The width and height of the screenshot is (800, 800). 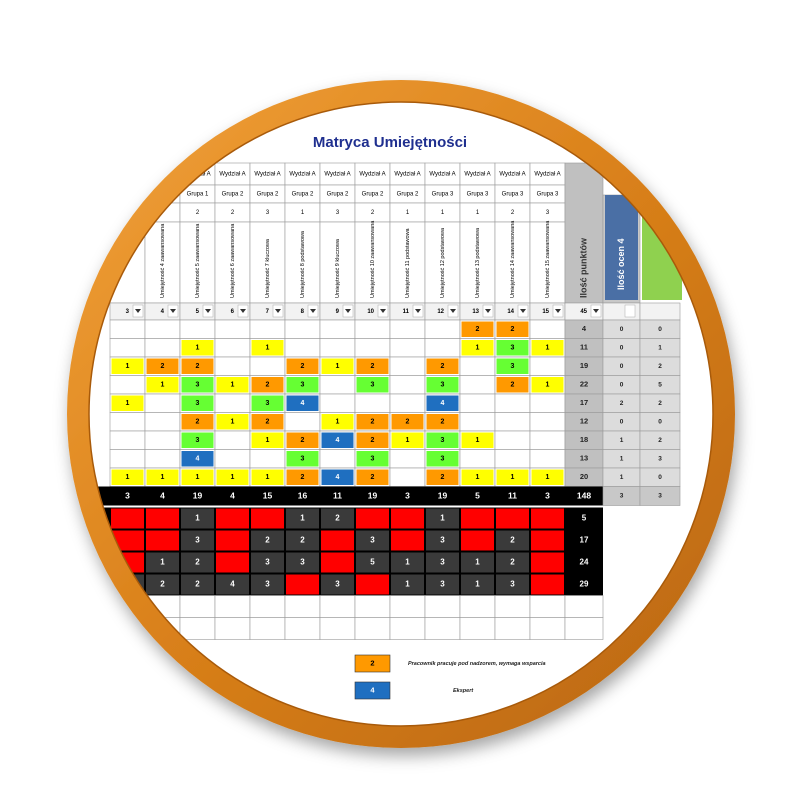 I want to click on cell-text: 20, so click(x=584, y=476).